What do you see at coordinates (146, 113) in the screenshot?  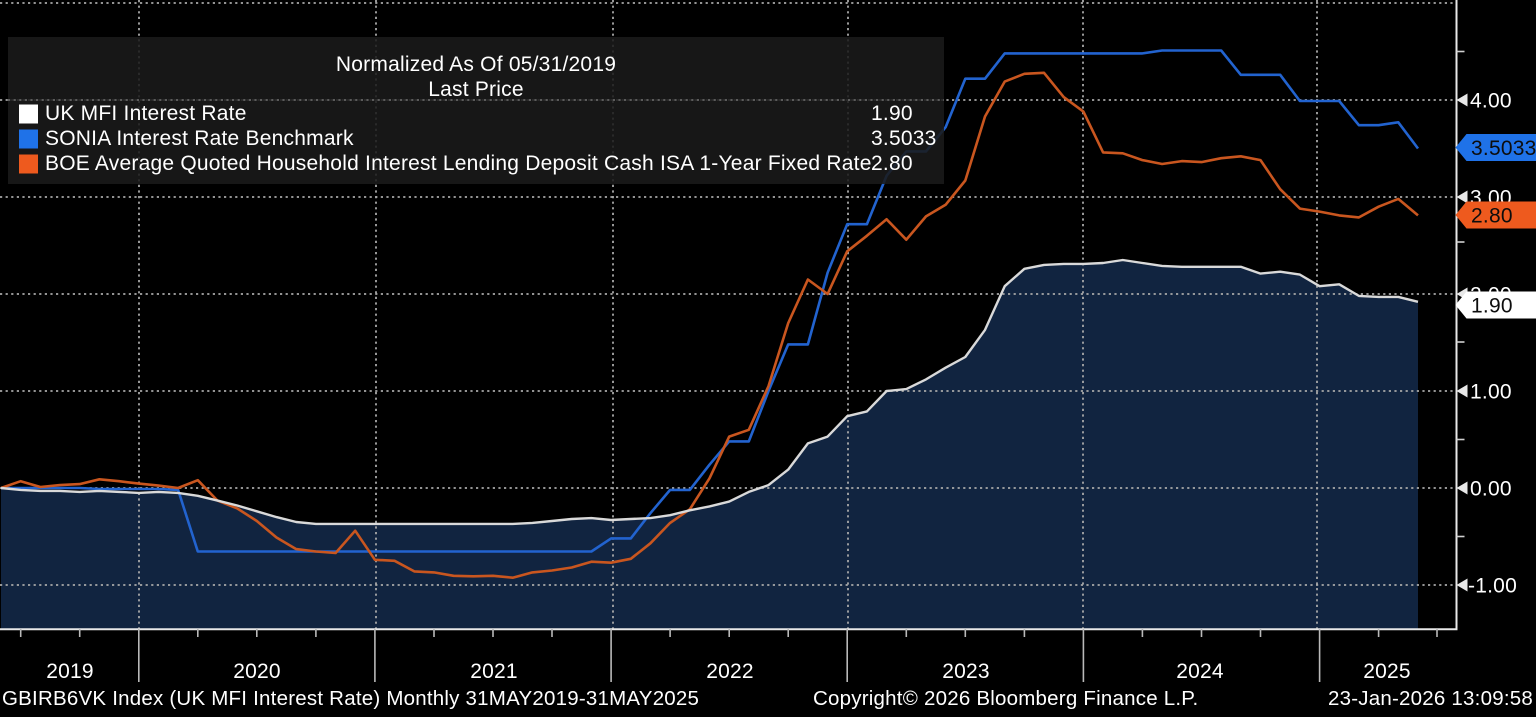 I see `svg-text: UK MFI Interest Rate` at bounding box center [146, 113].